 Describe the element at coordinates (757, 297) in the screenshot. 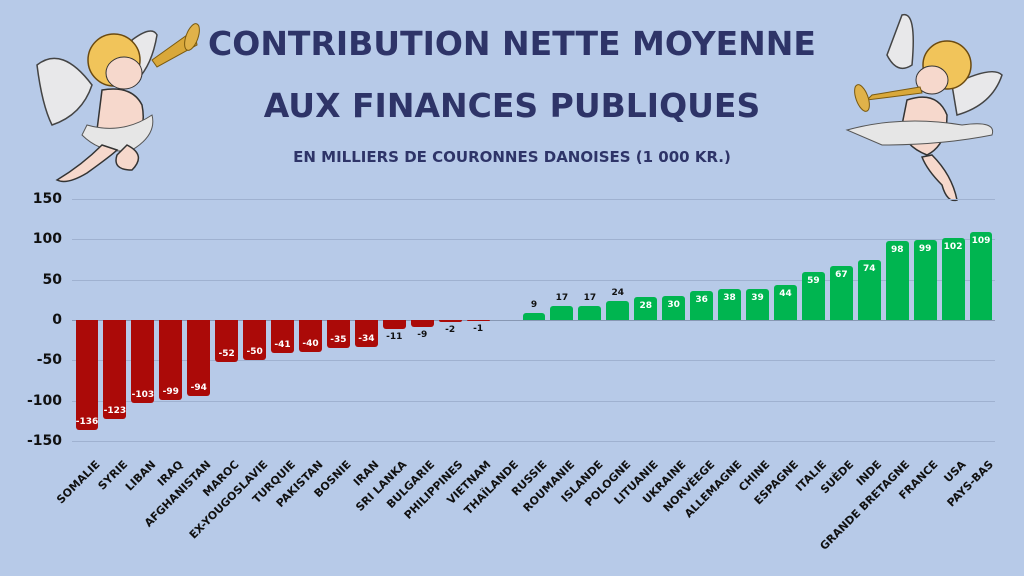

I see `value-label: 39` at that location.